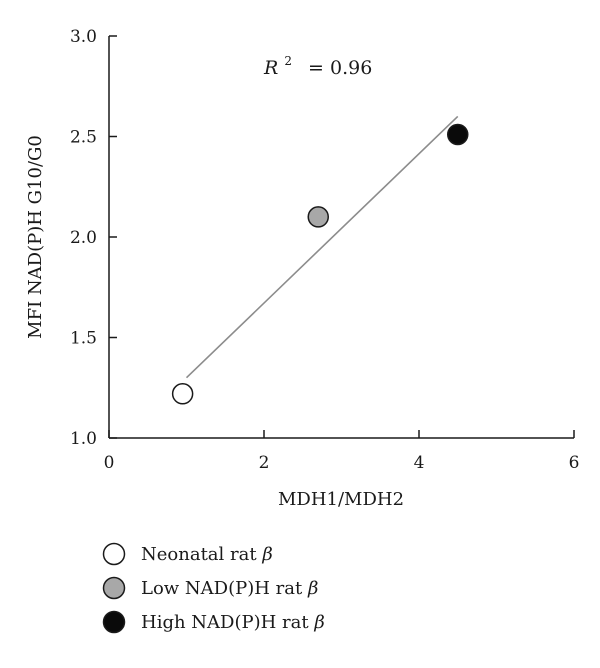  I want to click on y-axis-title: MFI NAD(P)H G10/G0, so click(35, 237).